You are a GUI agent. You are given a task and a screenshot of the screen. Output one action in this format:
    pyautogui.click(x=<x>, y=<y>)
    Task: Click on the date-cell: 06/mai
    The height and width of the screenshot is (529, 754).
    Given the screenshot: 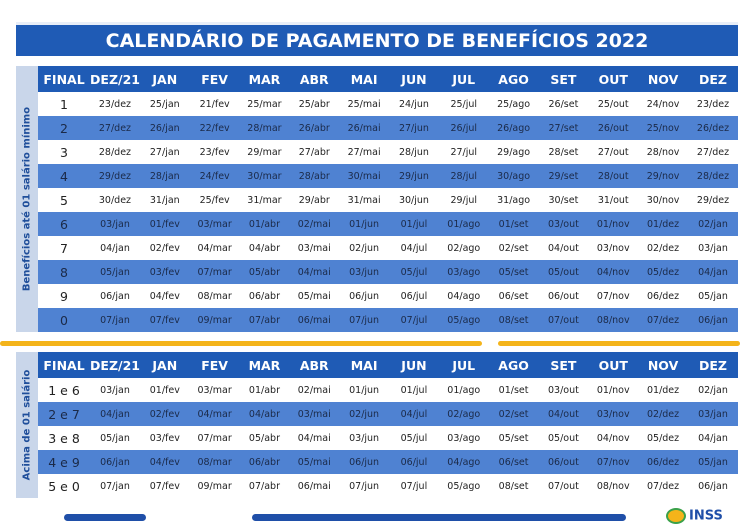 What is the action you would take?
    pyautogui.click(x=314, y=320)
    